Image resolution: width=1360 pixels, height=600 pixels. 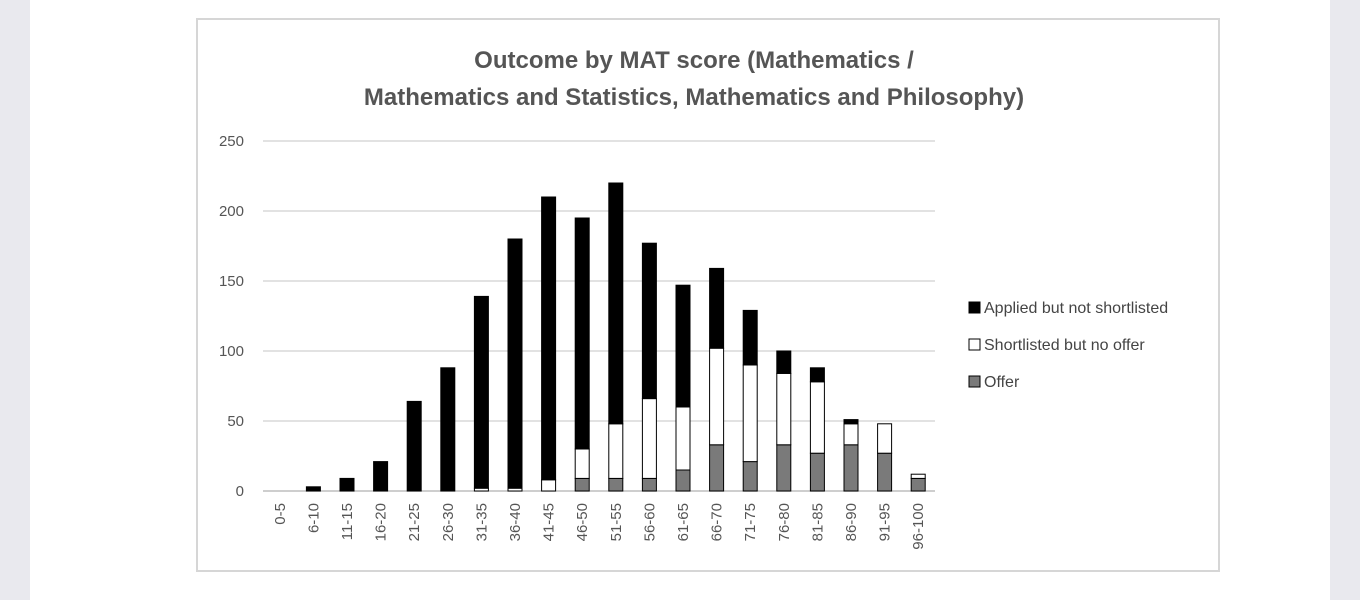 I want to click on legend-label: Offer, so click(x=1002, y=382).